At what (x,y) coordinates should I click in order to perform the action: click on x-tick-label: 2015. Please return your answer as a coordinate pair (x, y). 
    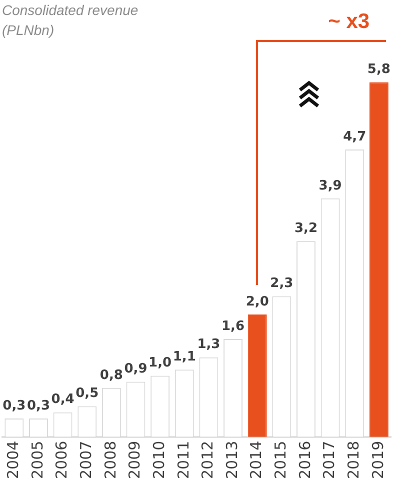
    Looking at the image, I should click on (281, 460).